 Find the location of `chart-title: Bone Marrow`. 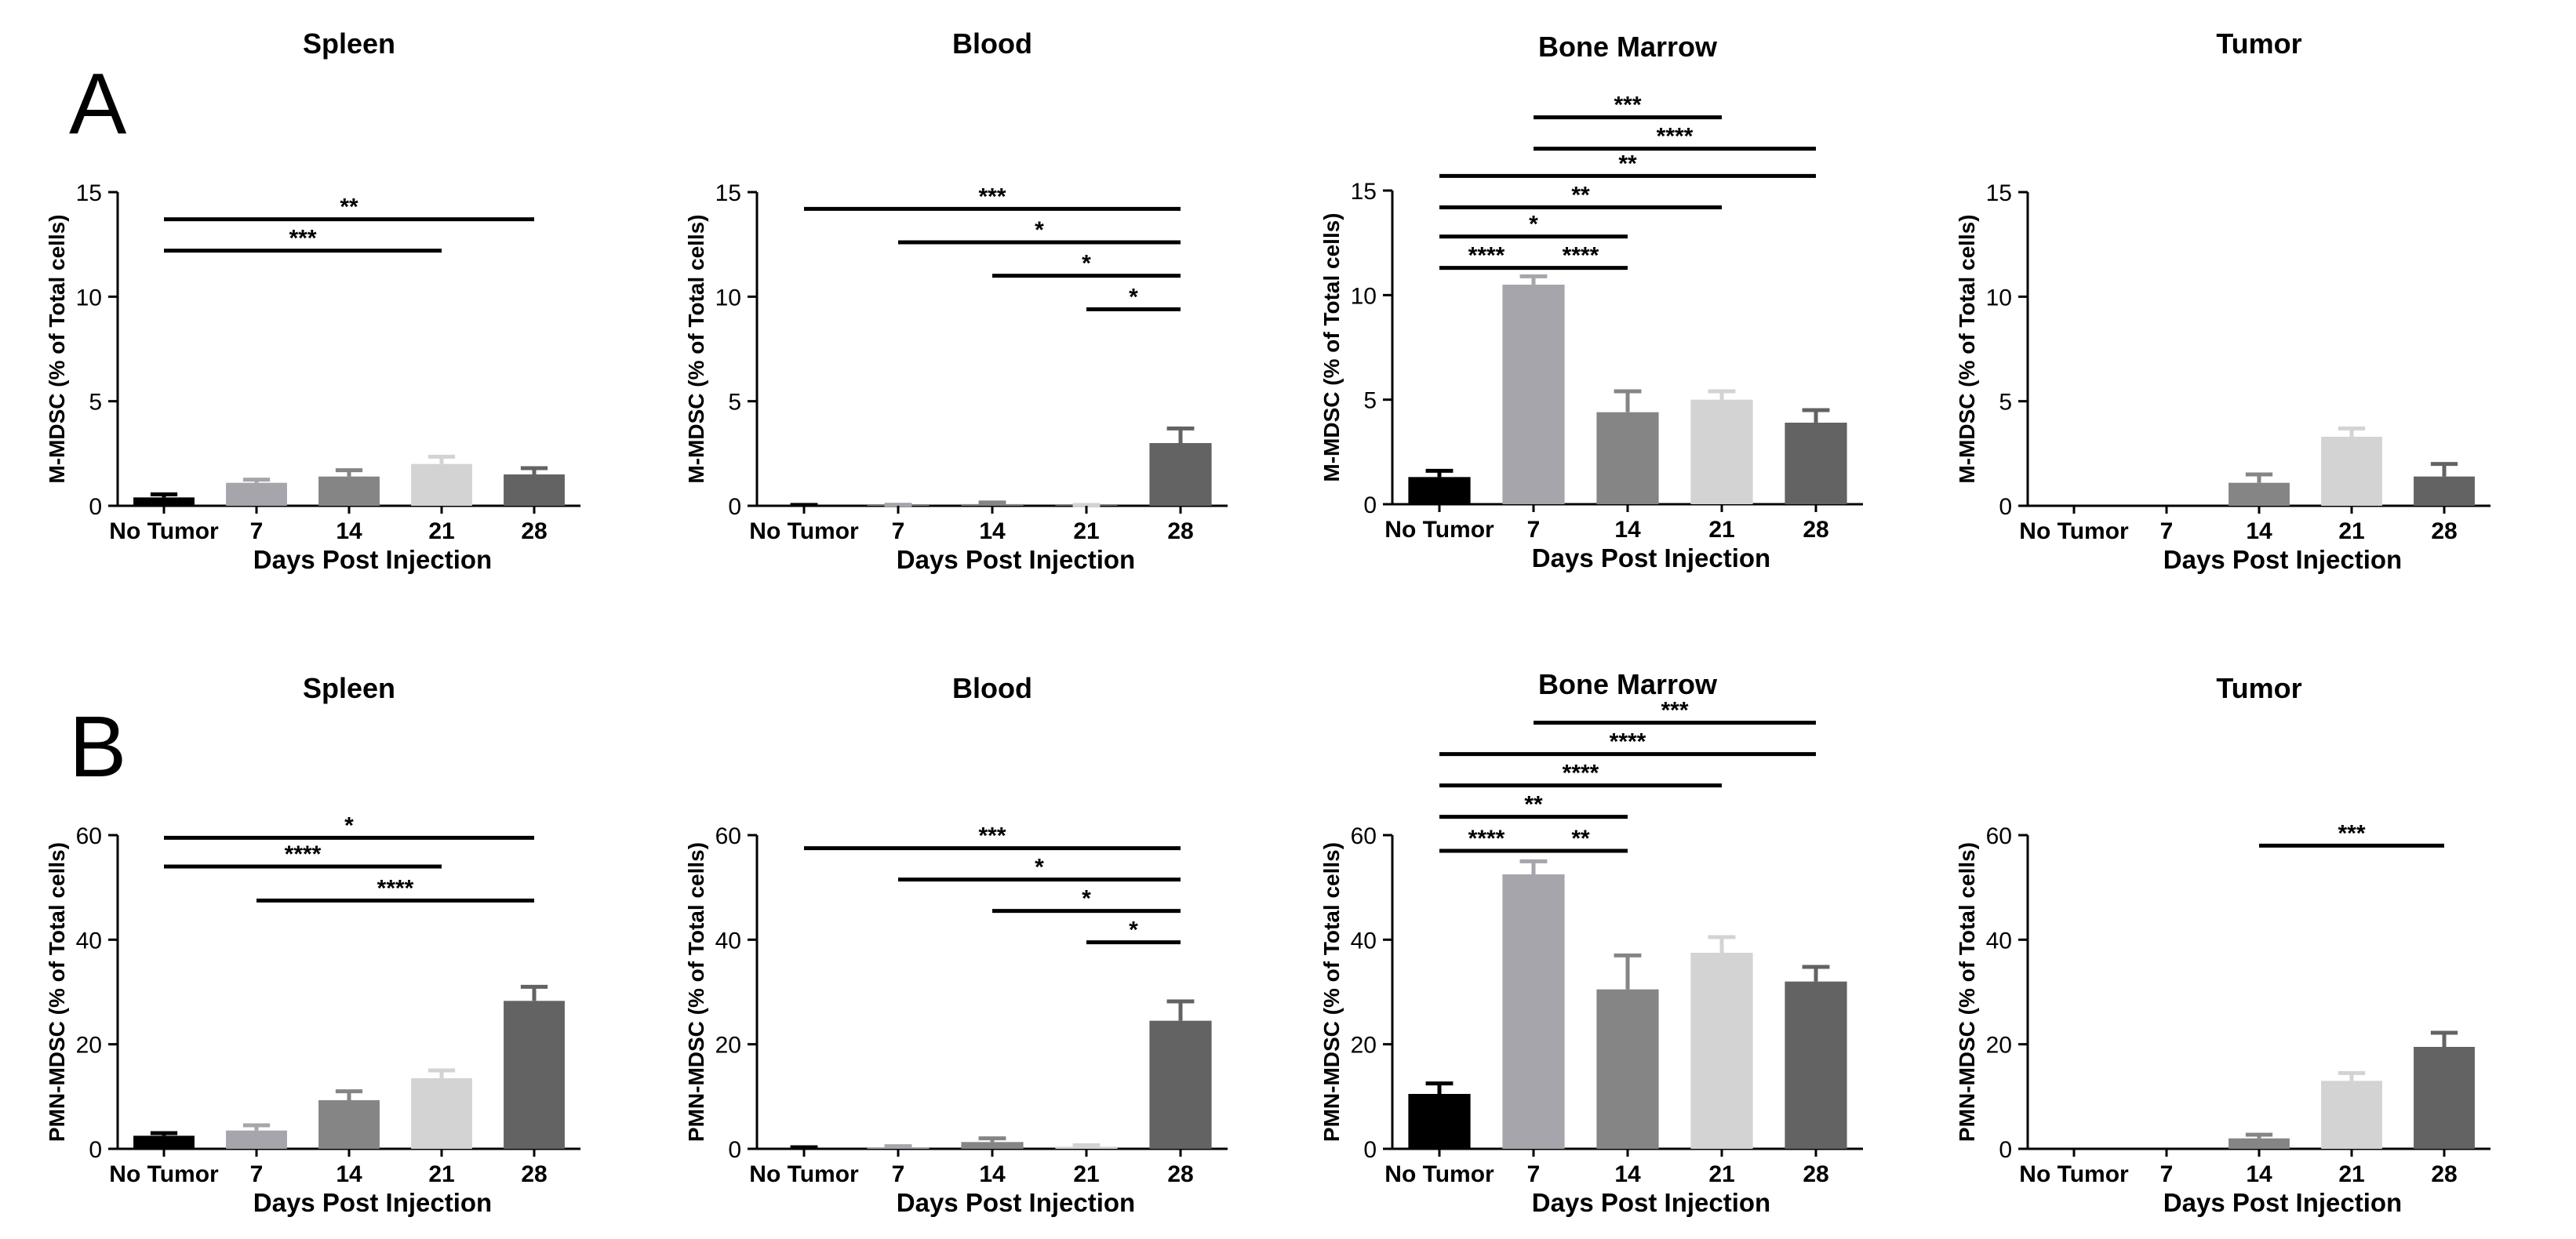

chart-title: Bone Marrow is located at coordinates (1628, 47).